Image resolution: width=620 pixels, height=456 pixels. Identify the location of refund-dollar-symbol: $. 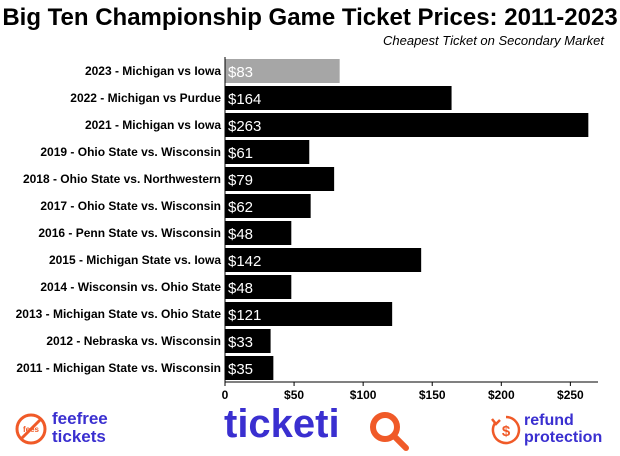
(506, 431).